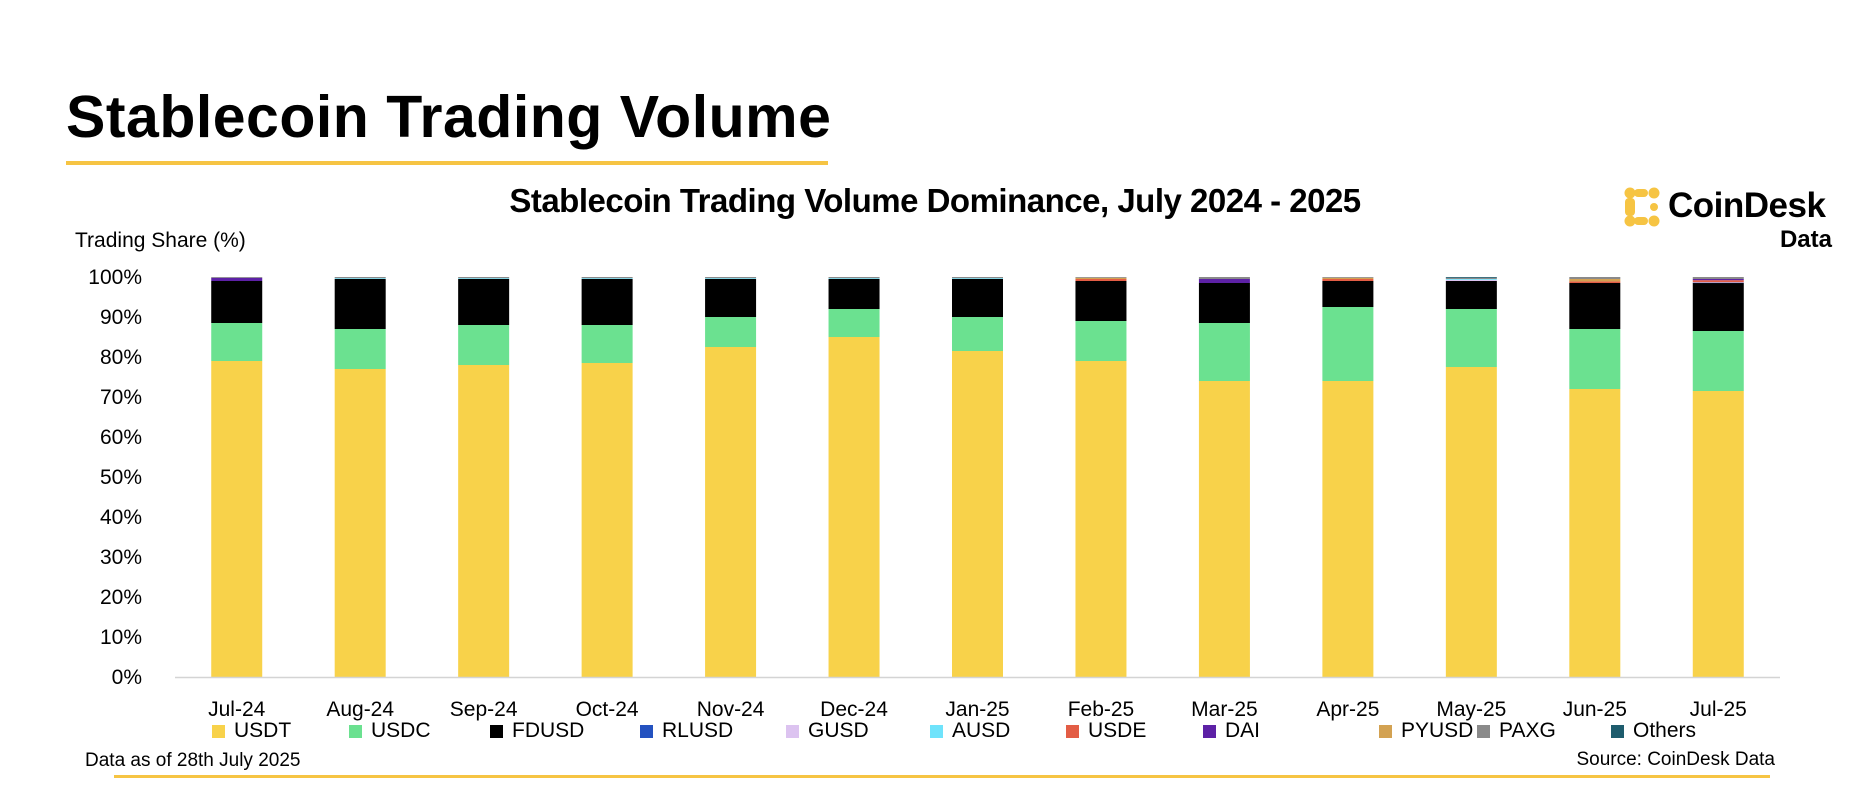  Describe the element at coordinates (121, 477) in the screenshot. I see `y-tick-label: 50%` at that location.